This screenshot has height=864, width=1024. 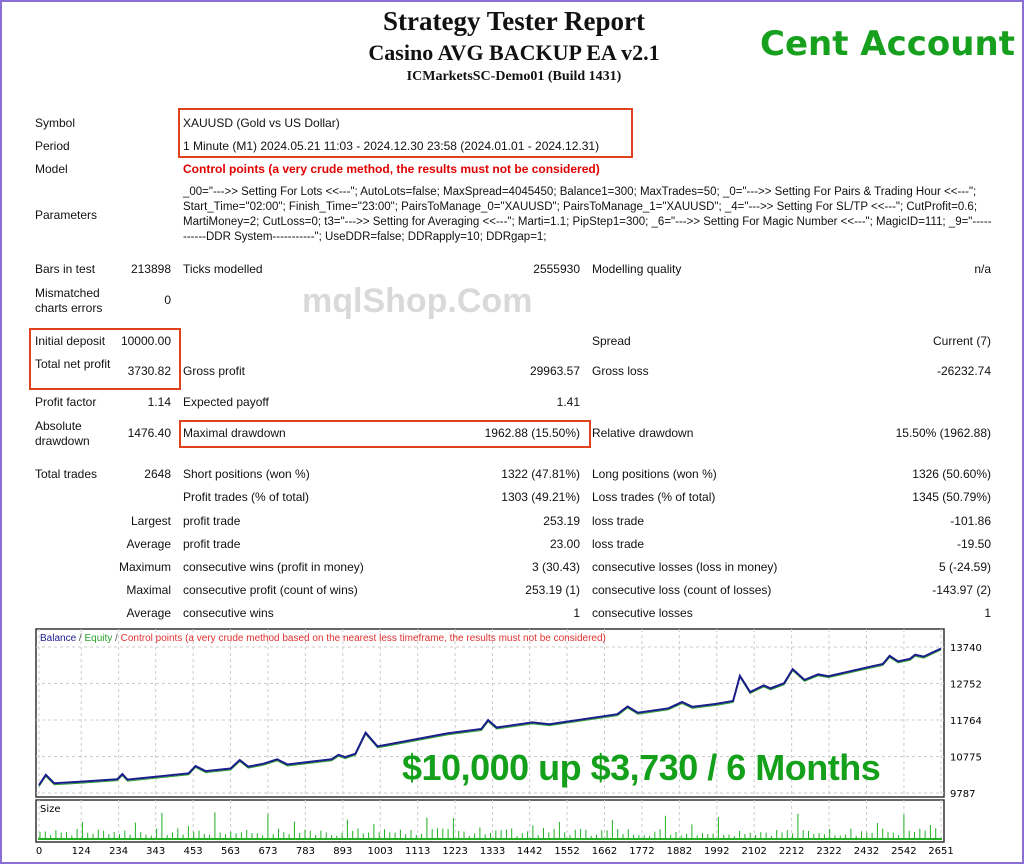 I want to click on deposit-profit-highlight, so click(x=105, y=359).